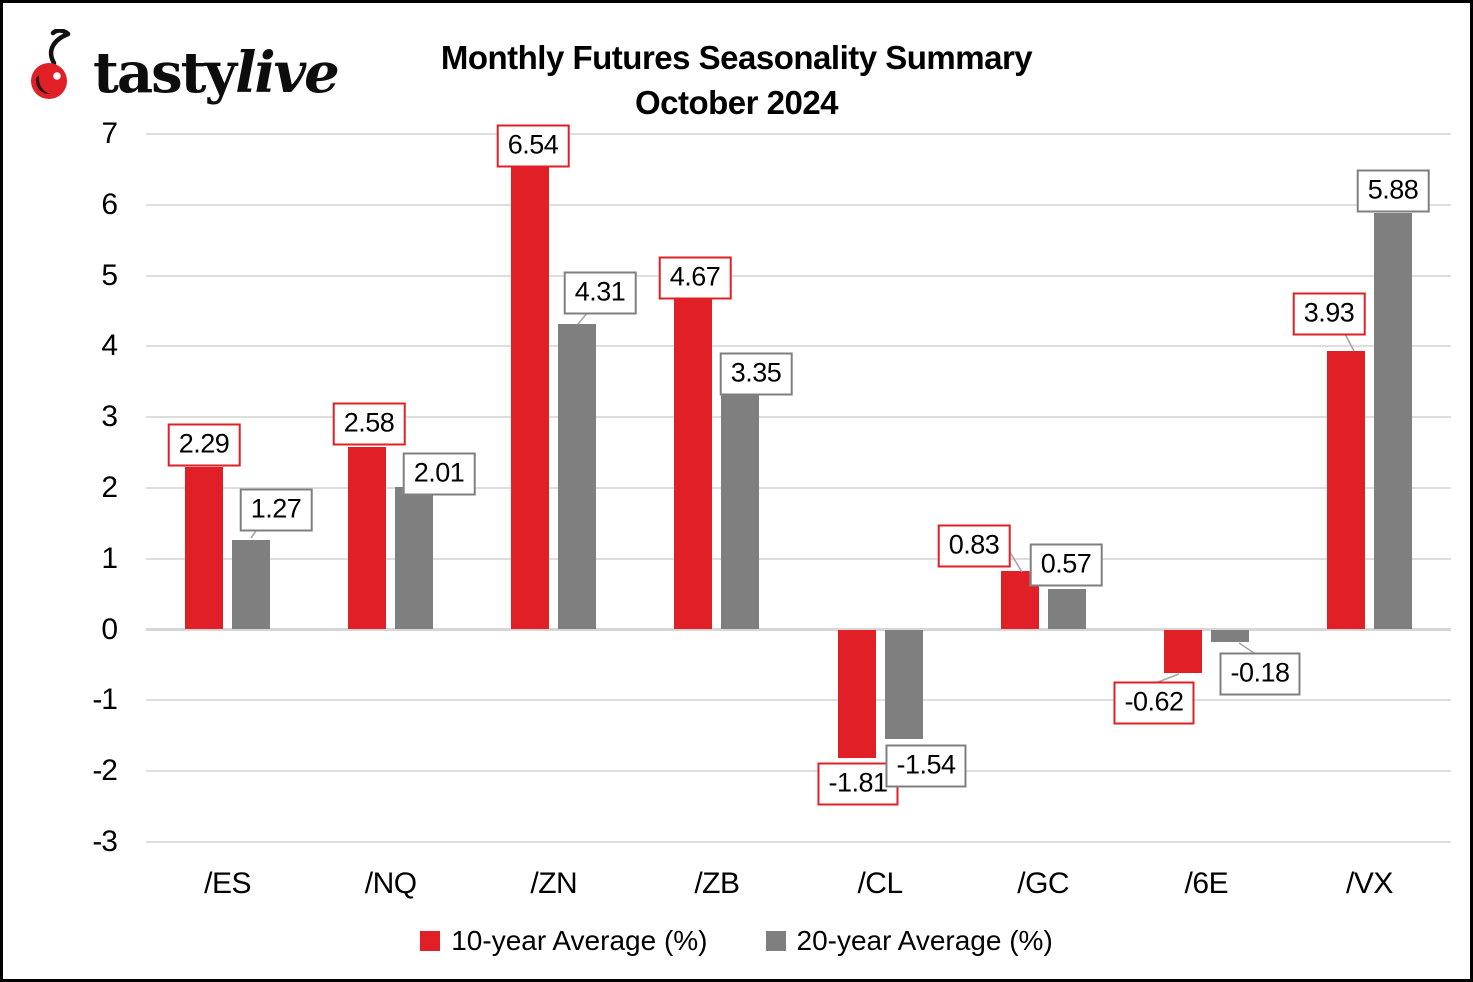 The image size is (1473, 982). I want to click on x-axis-tick: /ES, so click(227, 883).